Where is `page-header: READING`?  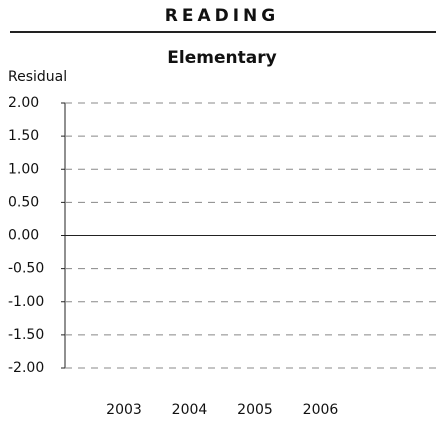
page-header: READING is located at coordinates (222, 16).